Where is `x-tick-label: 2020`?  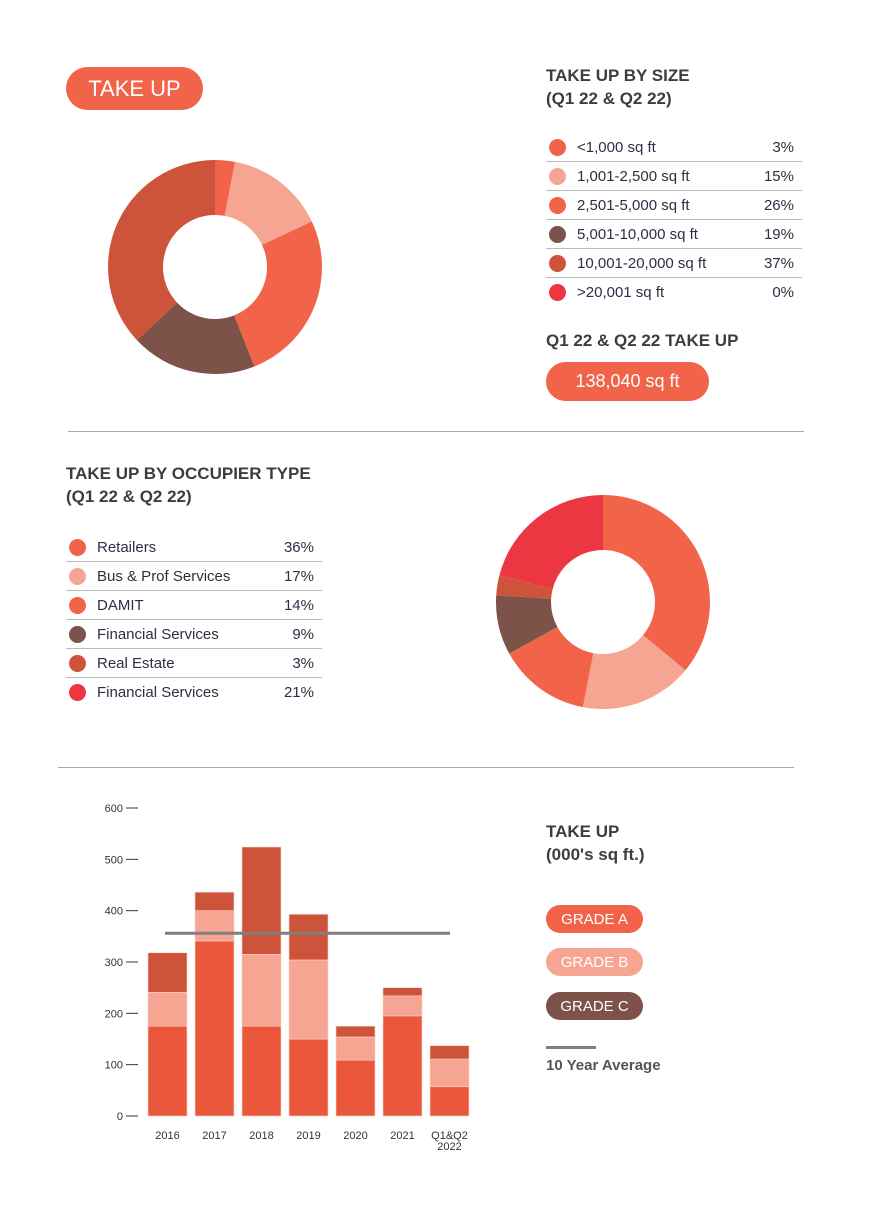 x-tick-label: 2020 is located at coordinates (355, 1136).